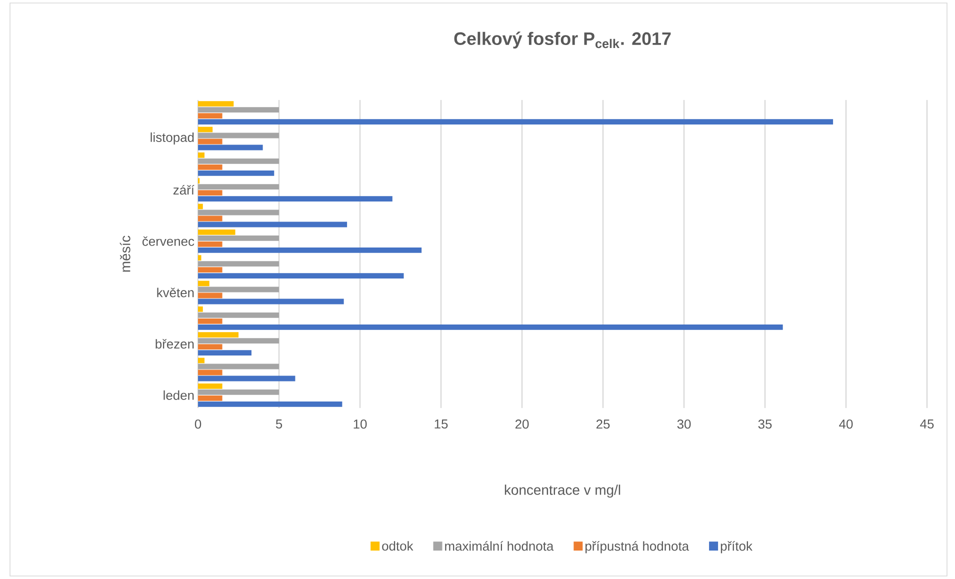 The width and height of the screenshot is (955, 579). I want to click on x-tick-label: 10, so click(360, 424).